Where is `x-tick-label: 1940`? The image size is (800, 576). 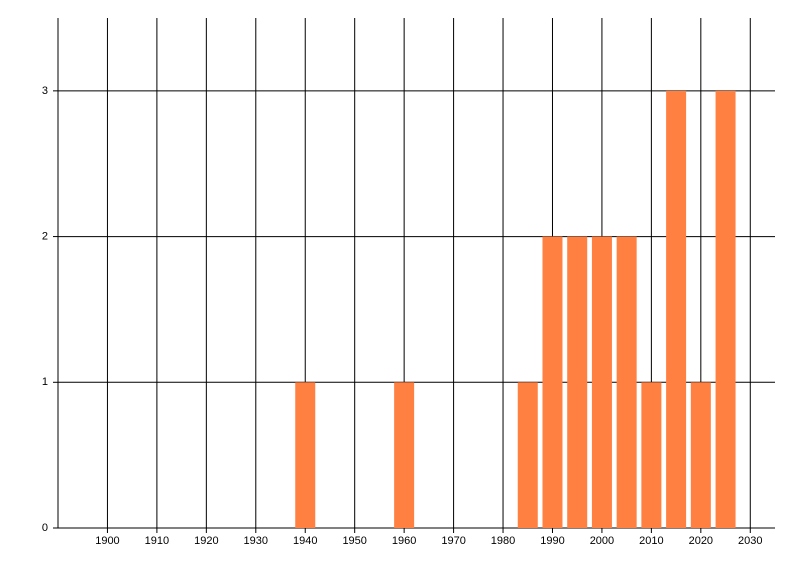
x-tick-label: 1940 is located at coordinates (305, 541).